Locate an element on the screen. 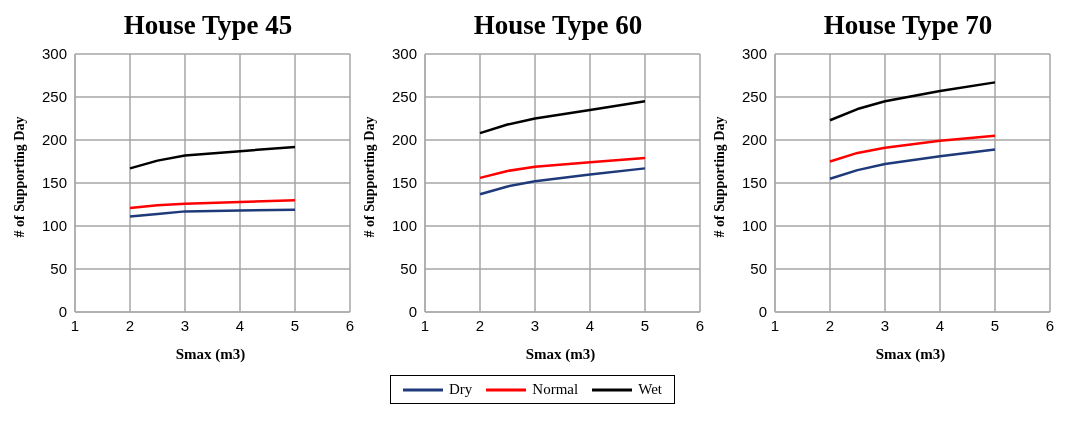 The image size is (1065, 441). chart-title: House Type 45 is located at coordinates (208, 25).